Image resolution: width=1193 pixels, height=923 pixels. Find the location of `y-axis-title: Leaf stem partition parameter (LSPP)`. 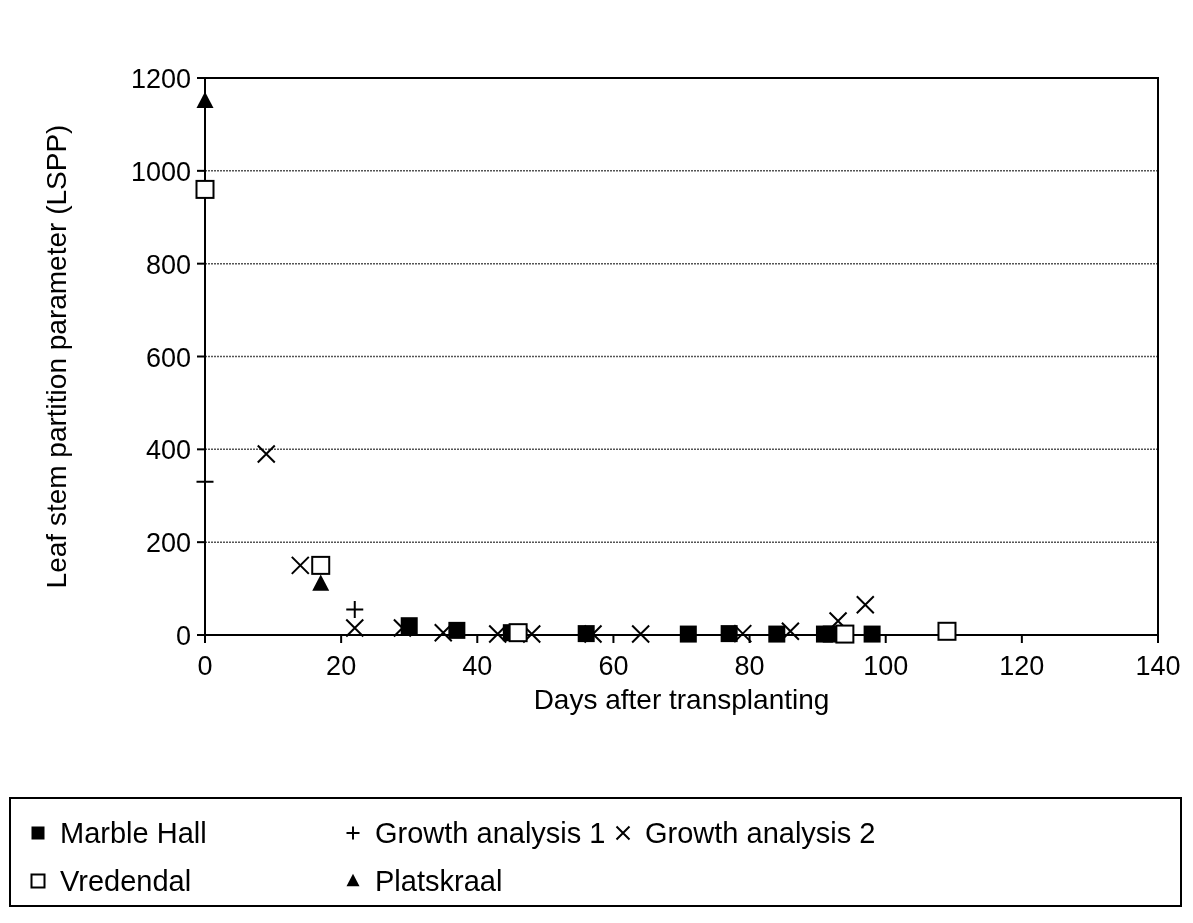

y-axis-title: Leaf stem partition parameter (LSPP) is located at coordinates (56, 356).